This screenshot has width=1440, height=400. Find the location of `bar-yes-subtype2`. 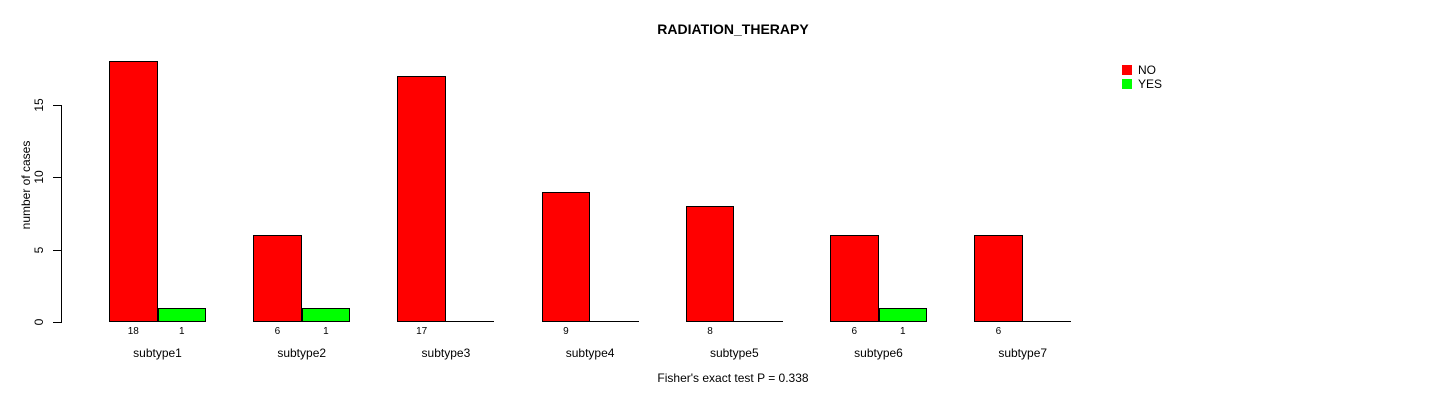

bar-yes-subtype2 is located at coordinates (326, 314).